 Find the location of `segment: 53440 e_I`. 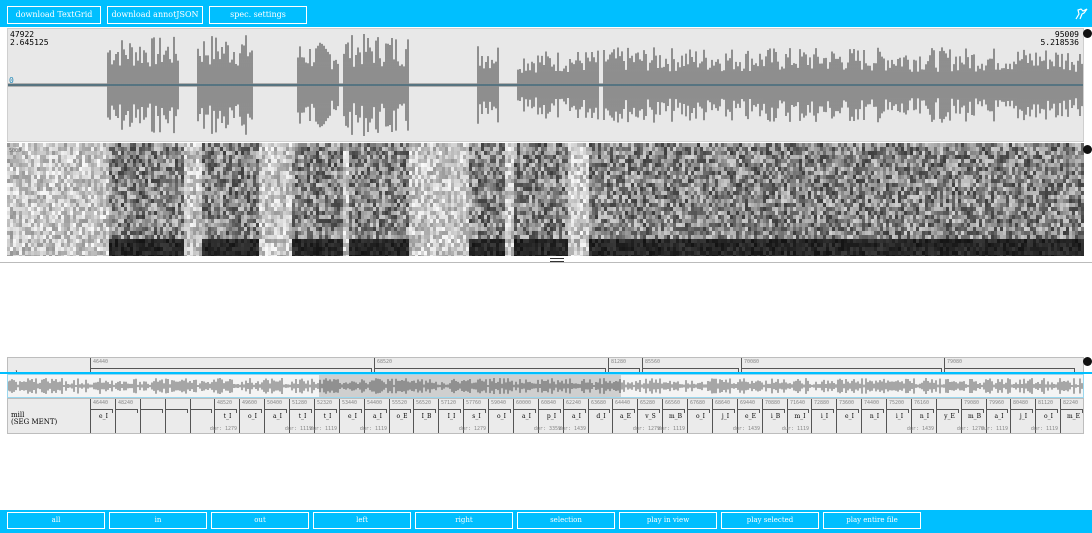

segment: 53440 e_I is located at coordinates (351, 416).